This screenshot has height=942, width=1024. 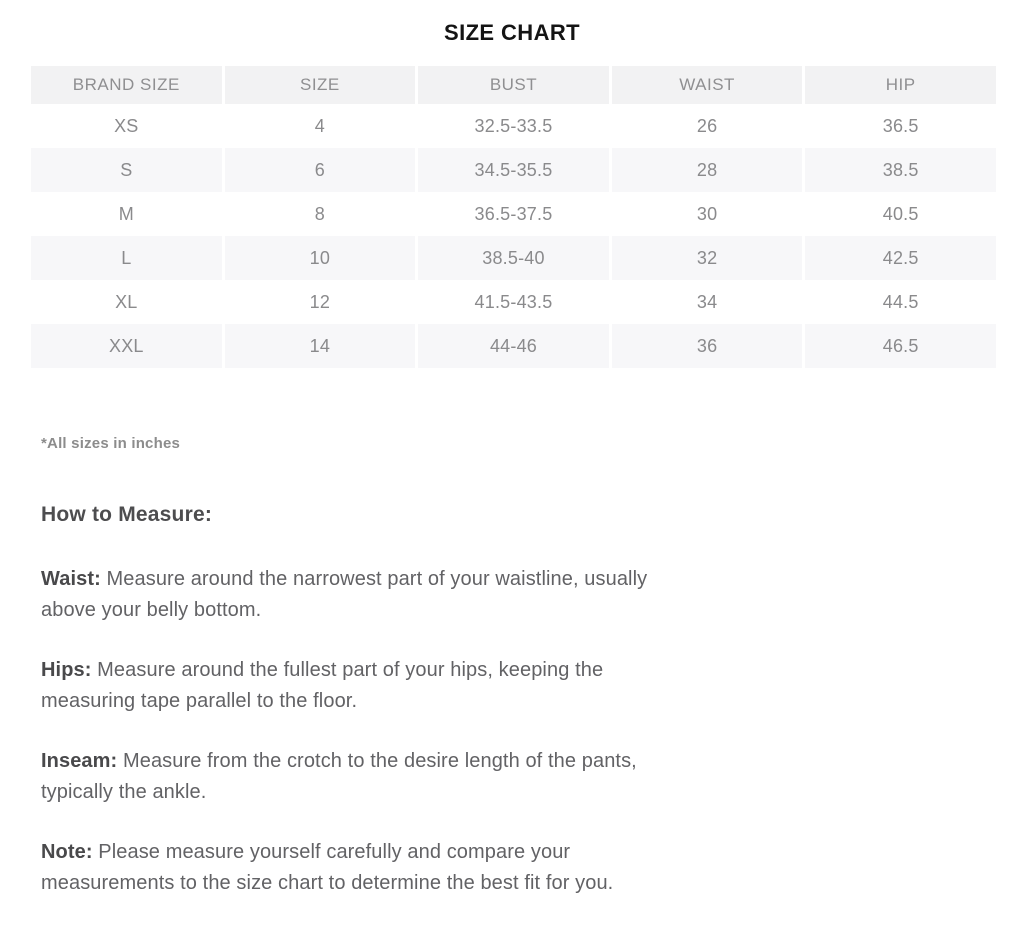 I want to click on size-table-header-row: BRAND SIZE SIZE BUST WAIST HIP, so click(x=513, y=85).